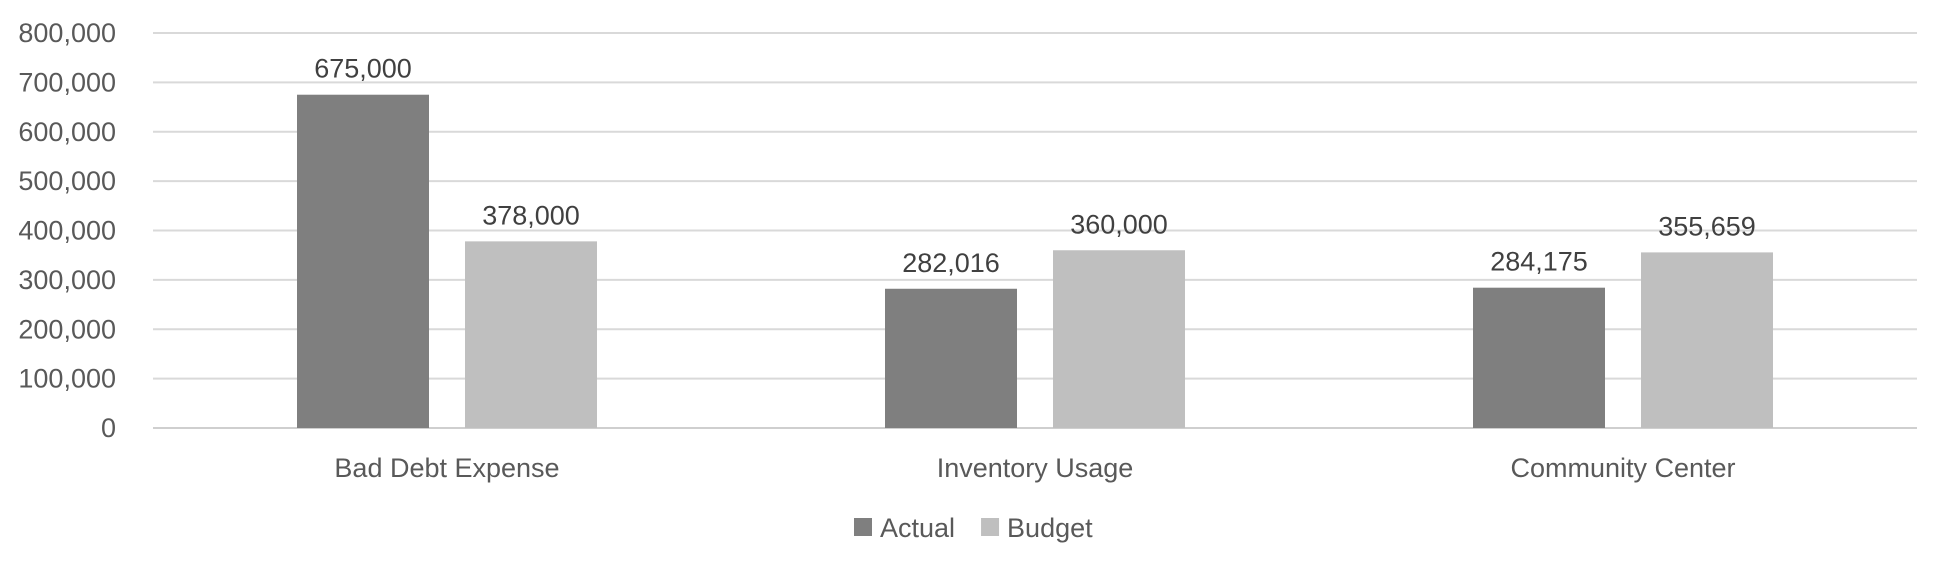 The image size is (1937, 571). I want to click on y-tick-label: 400,000, so click(67, 231).